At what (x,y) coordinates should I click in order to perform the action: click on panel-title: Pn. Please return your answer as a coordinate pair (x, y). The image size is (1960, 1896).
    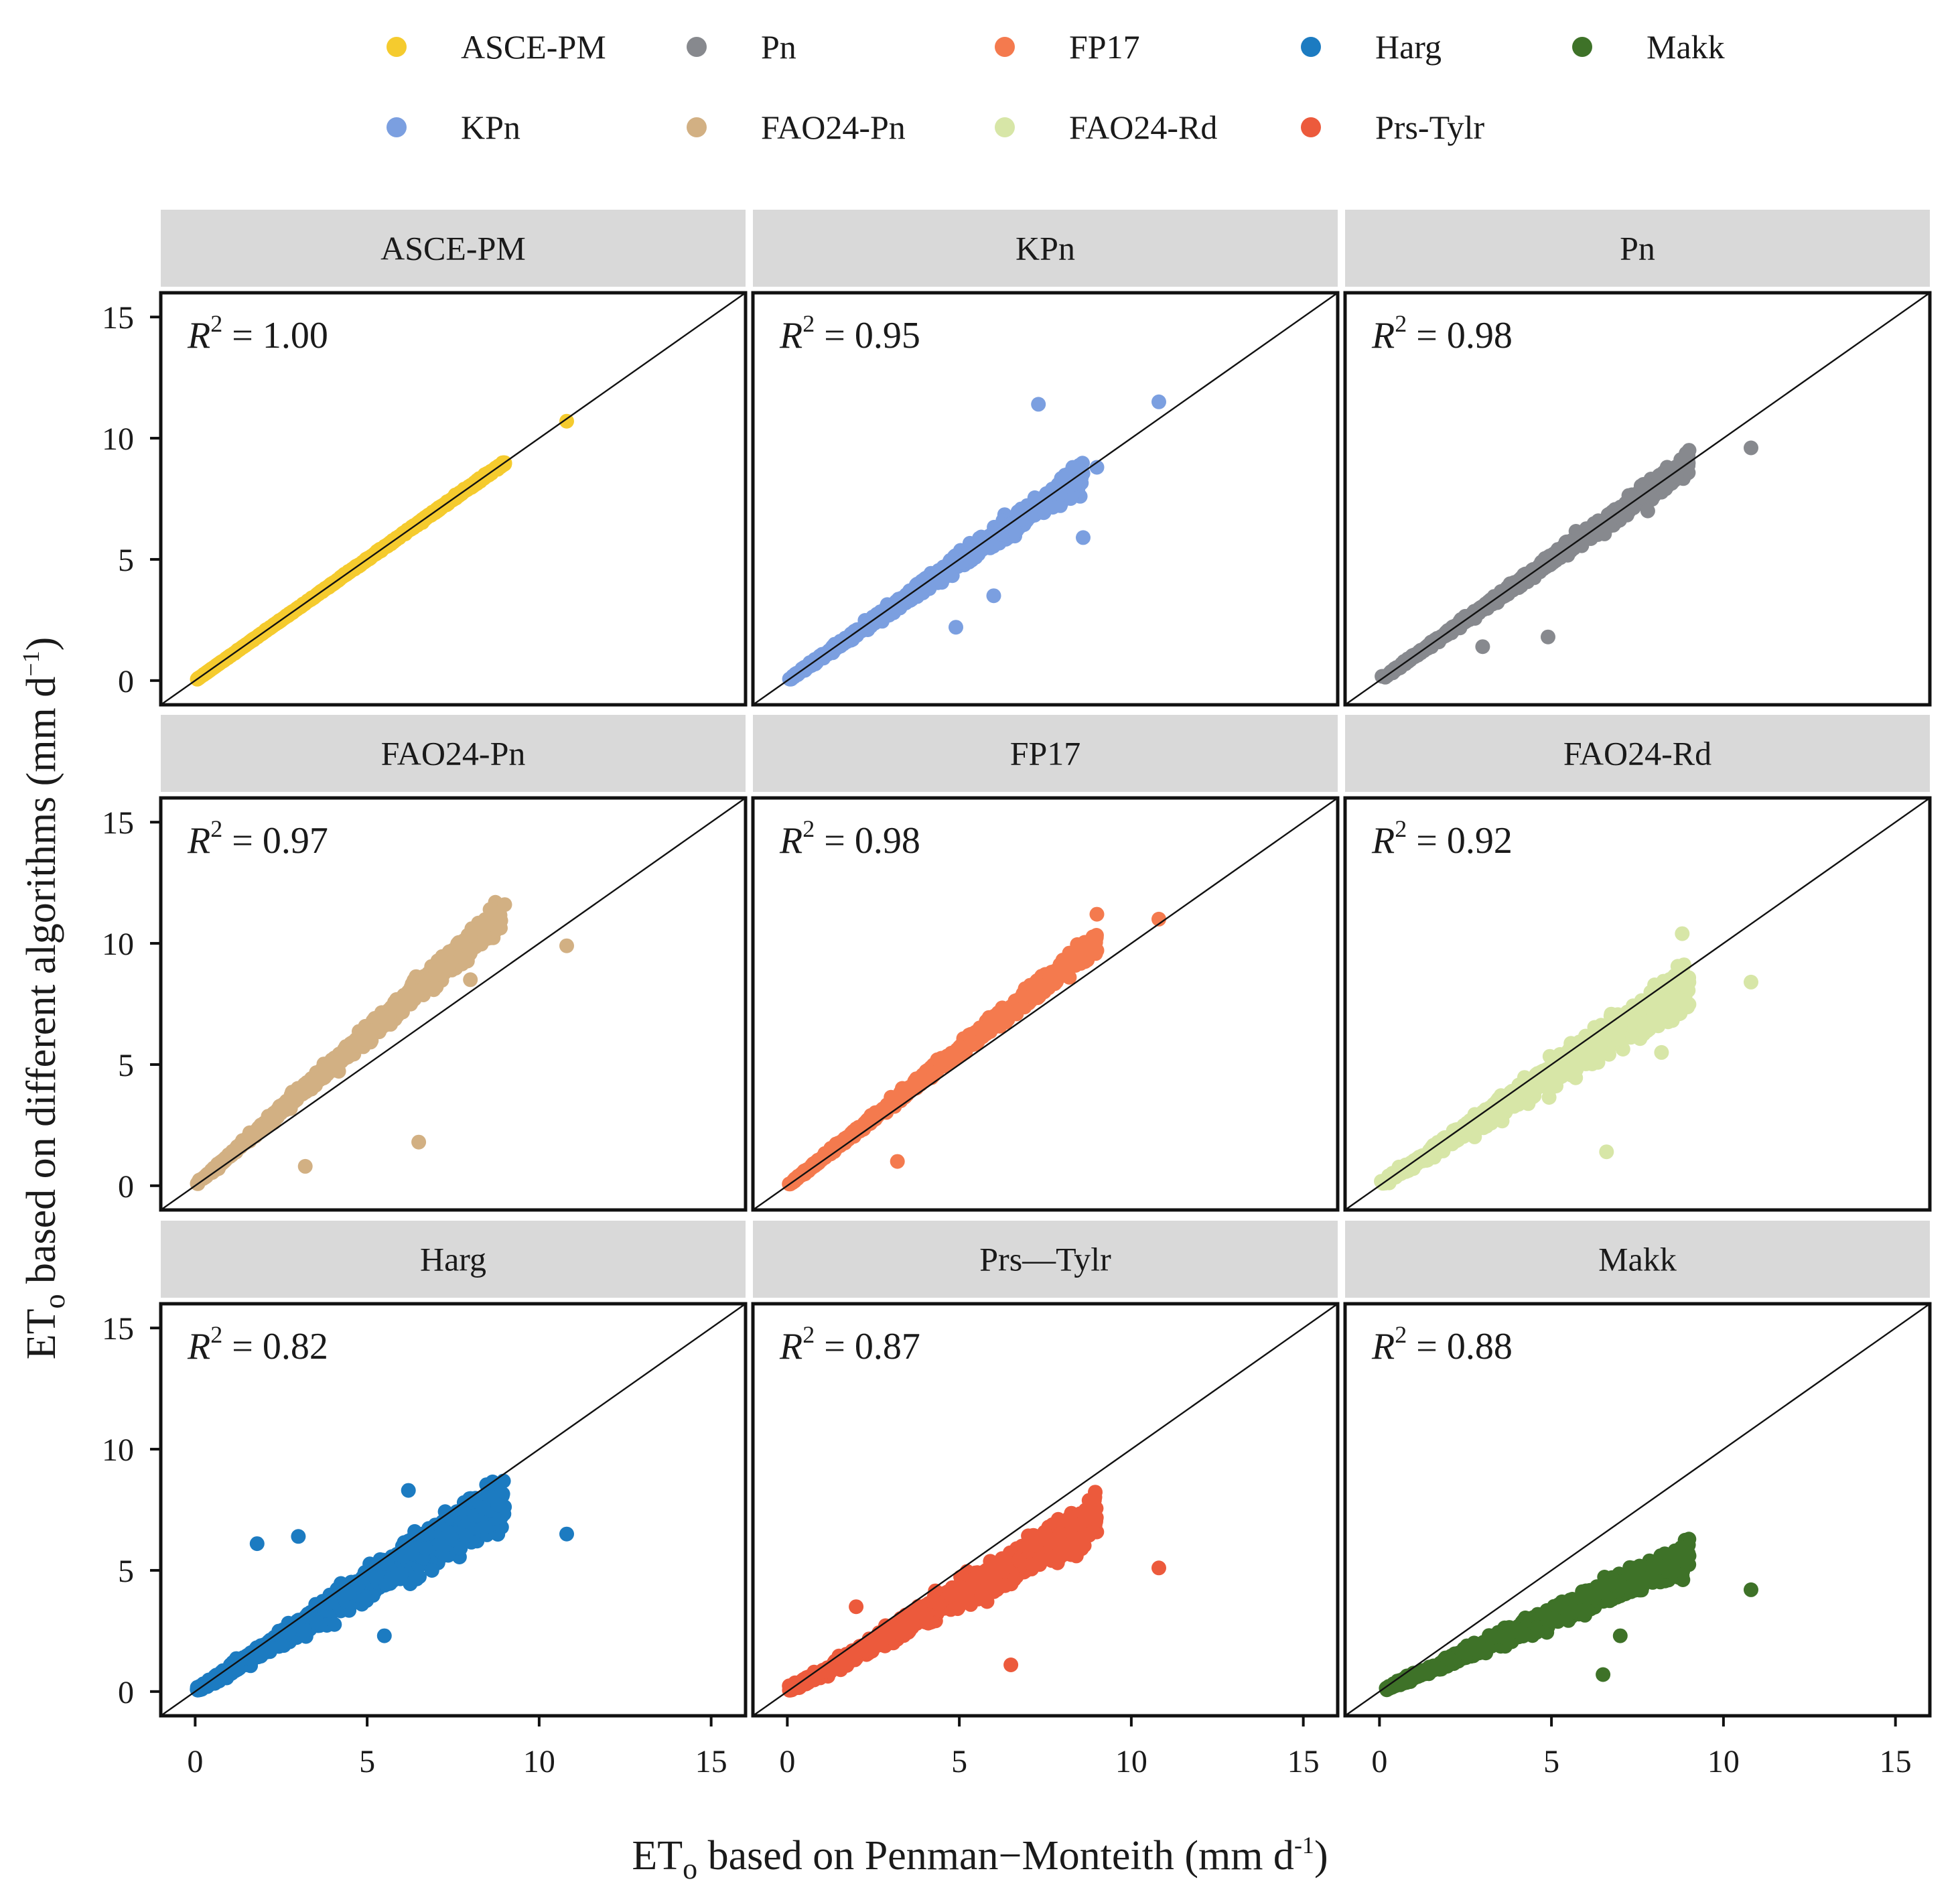
    Looking at the image, I should click on (1638, 248).